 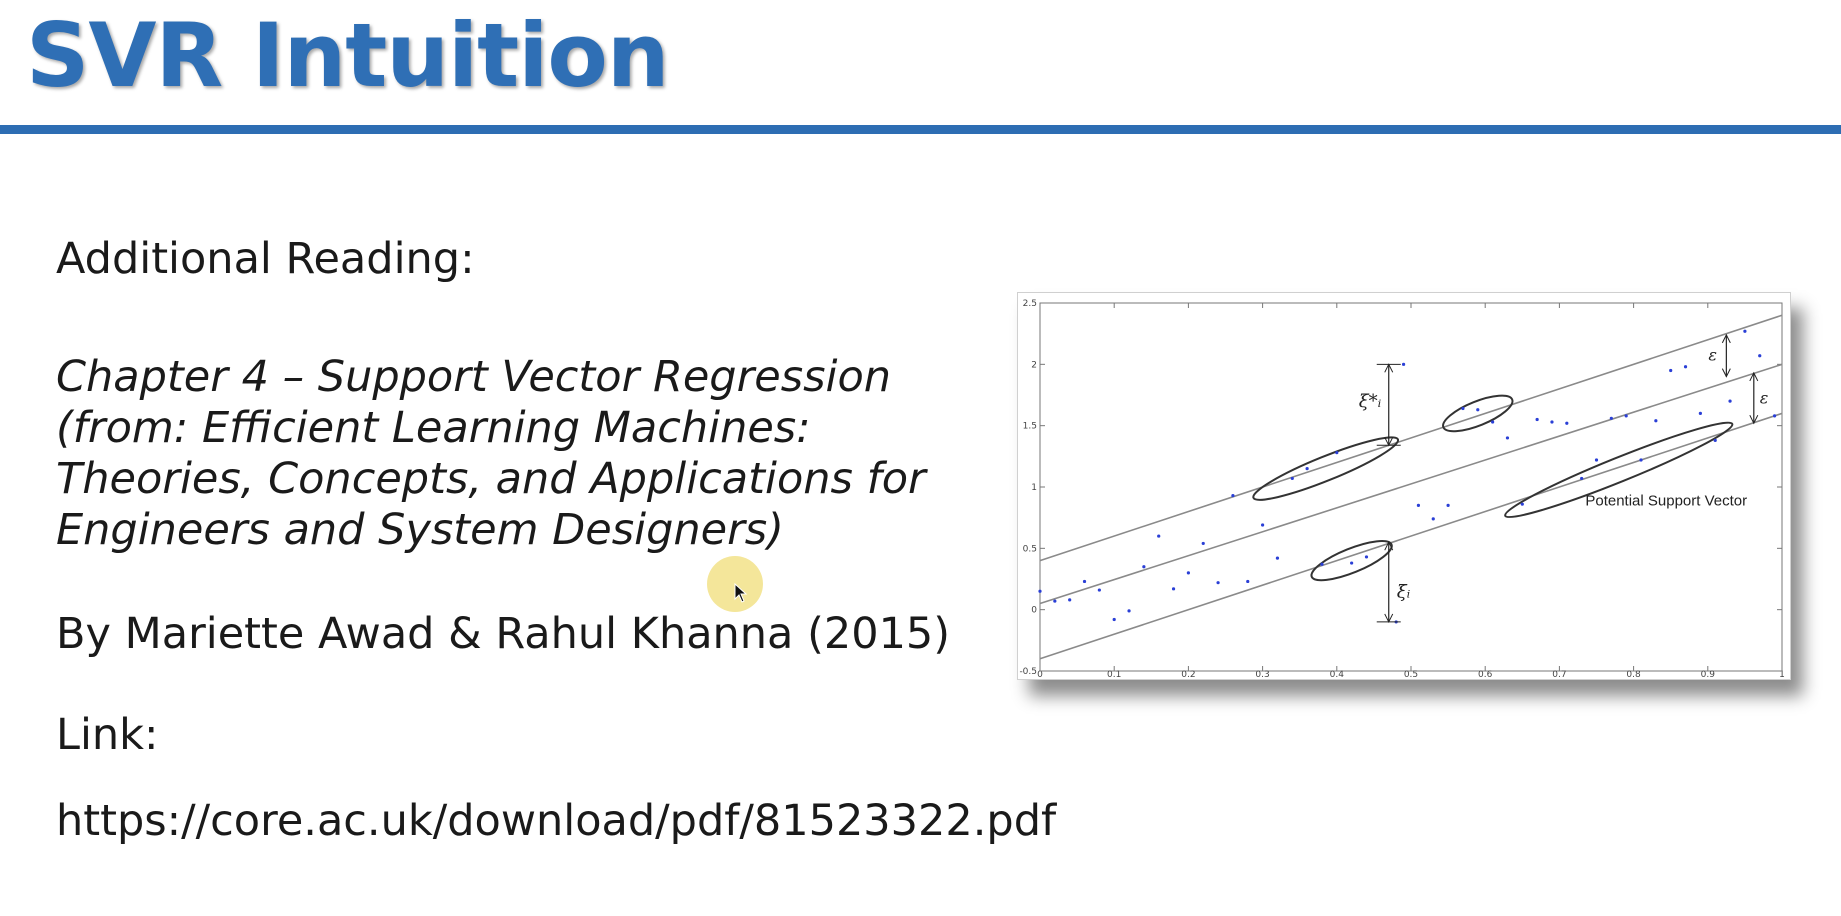 What do you see at coordinates (347, 55) in the screenshot?
I see `slide-title: SVR Intuition` at bounding box center [347, 55].